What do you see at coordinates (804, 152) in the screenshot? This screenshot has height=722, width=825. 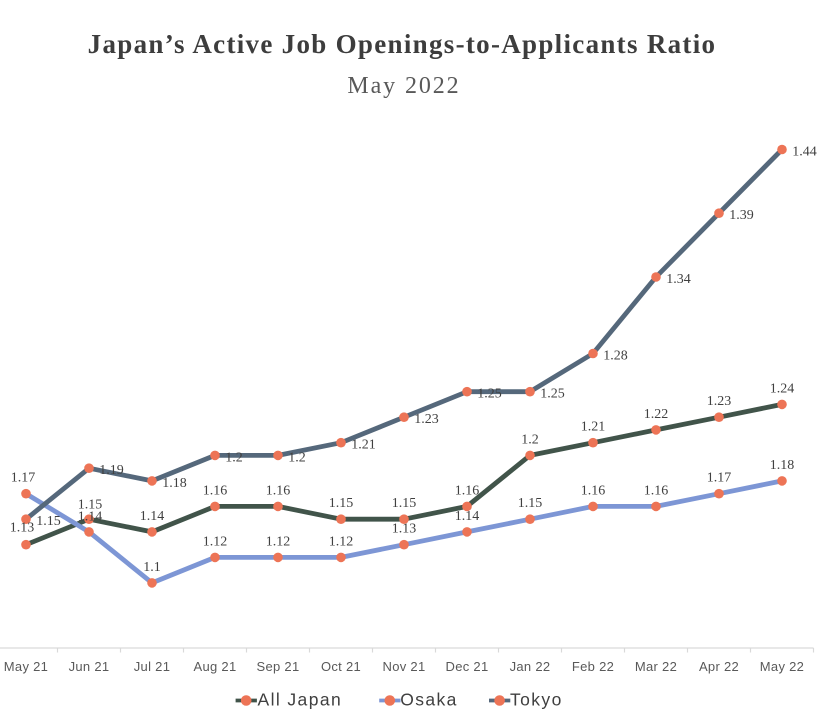 I see `svg-text: 1.44` at bounding box center [804, 152].